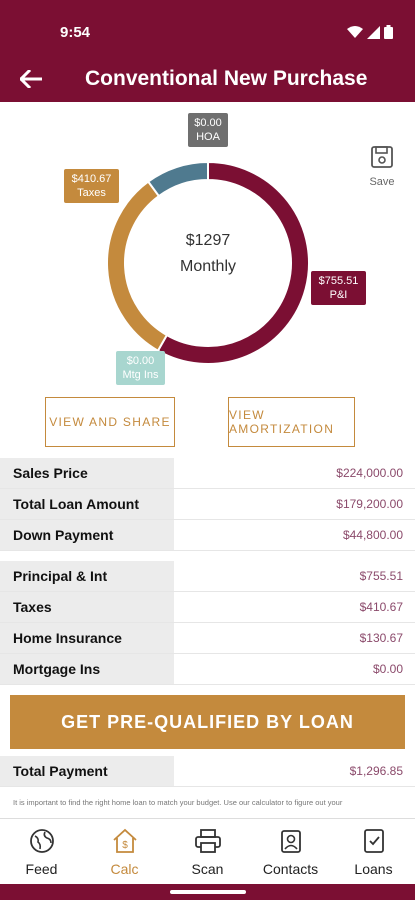 The image size is (415, 900). Describe the element at coordinates (208, 130) in the screenshot. I see `hoa-tag: $0.00 HOA` at that location.